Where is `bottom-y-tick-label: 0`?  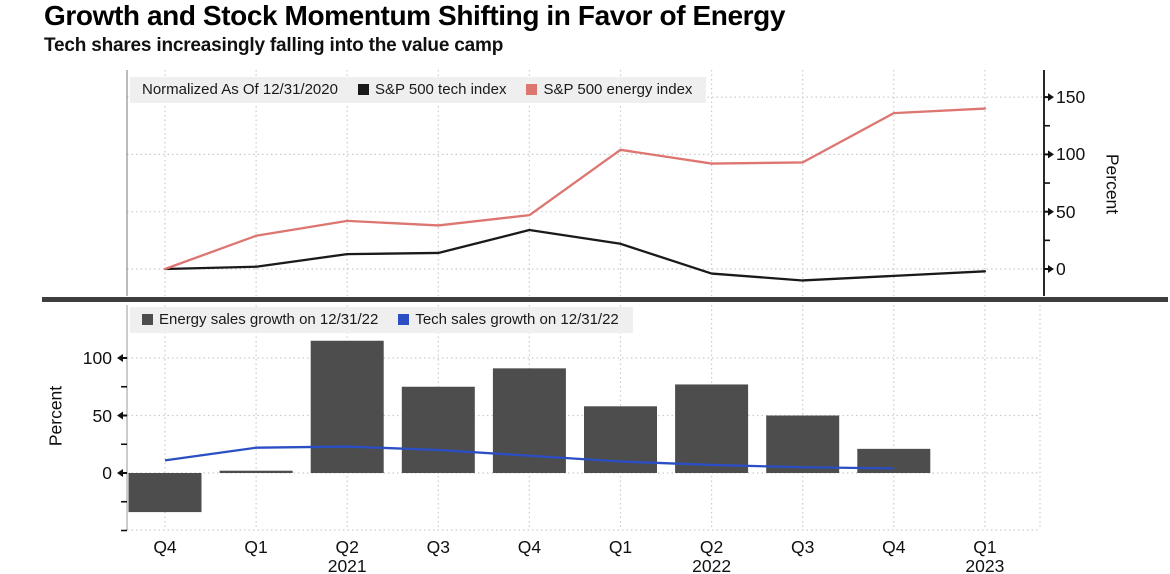
bottom-y-tick-label: 0 is located at coordinates (107, 473).